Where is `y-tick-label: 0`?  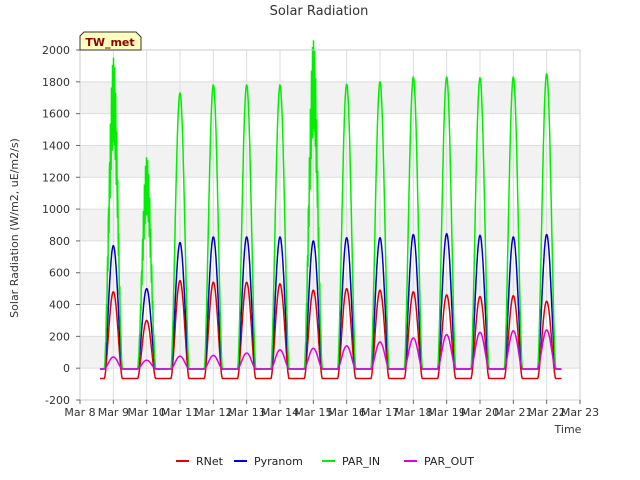
y-tick-label: 0 is located at coordinates (66, 368).